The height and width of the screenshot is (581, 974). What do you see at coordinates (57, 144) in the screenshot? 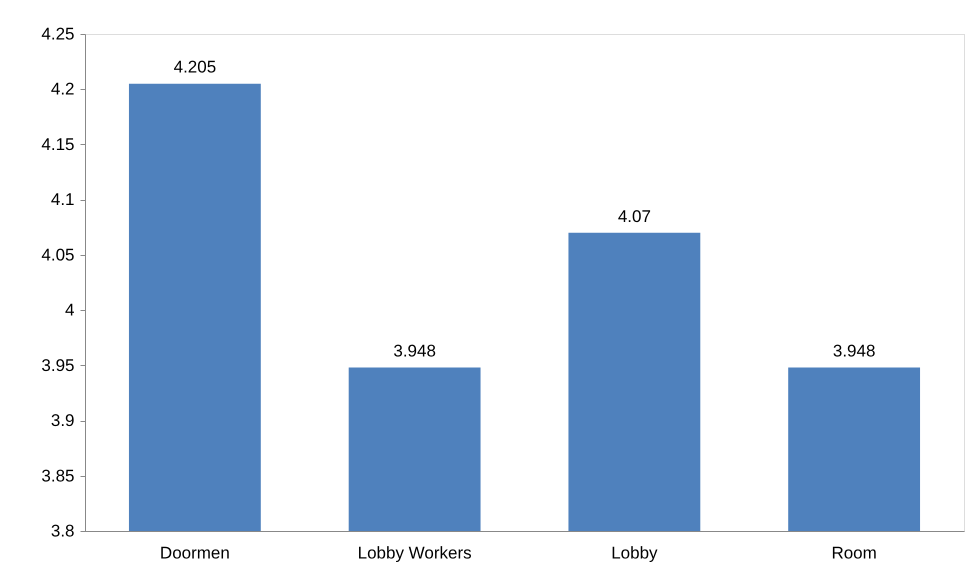
I see `y-tick-label: 4.15` at bounding box center [57, 144].